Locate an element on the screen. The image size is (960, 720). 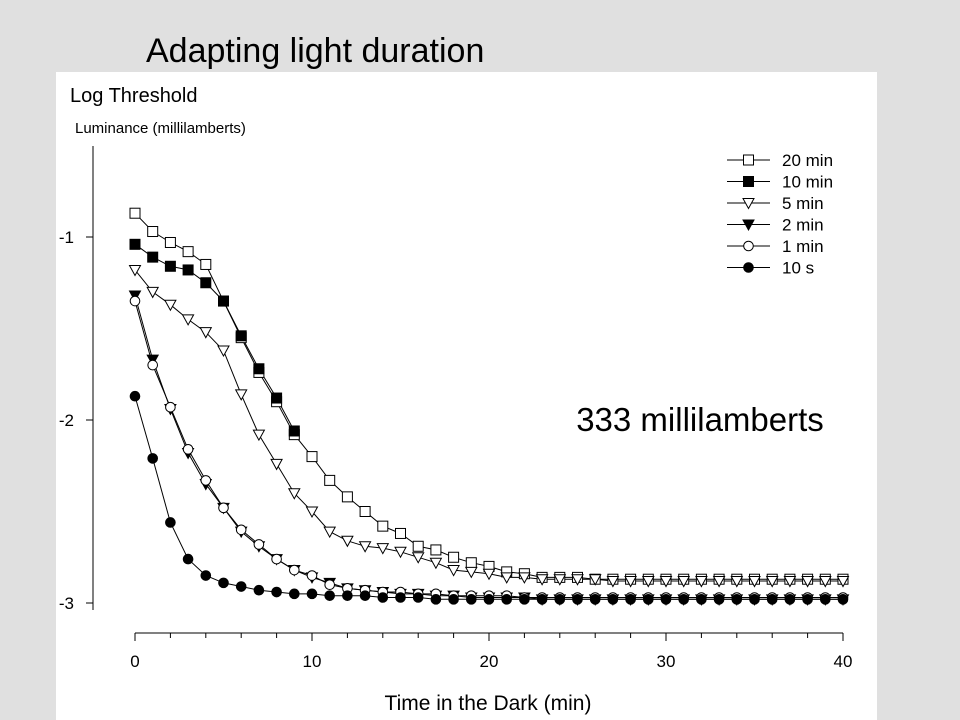
x-tick-label: 40 is located at coordinates (843, 661).